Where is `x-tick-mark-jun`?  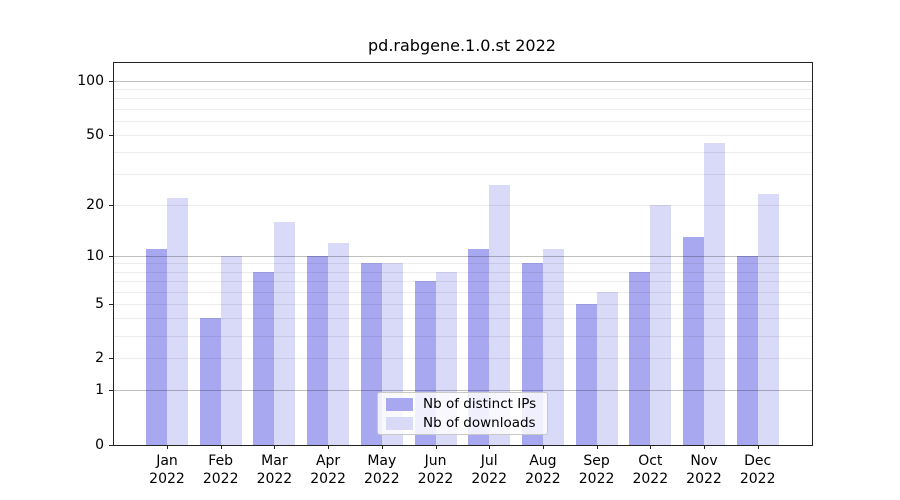
x-tick-mark-jun is located at coordinates (436, 447).